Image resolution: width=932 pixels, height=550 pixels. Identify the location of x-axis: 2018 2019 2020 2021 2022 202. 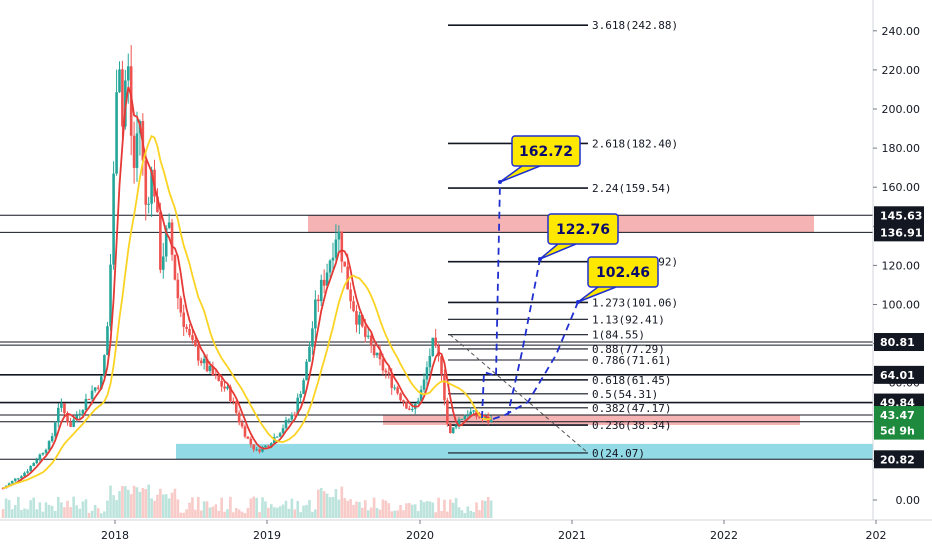
(466, 534).